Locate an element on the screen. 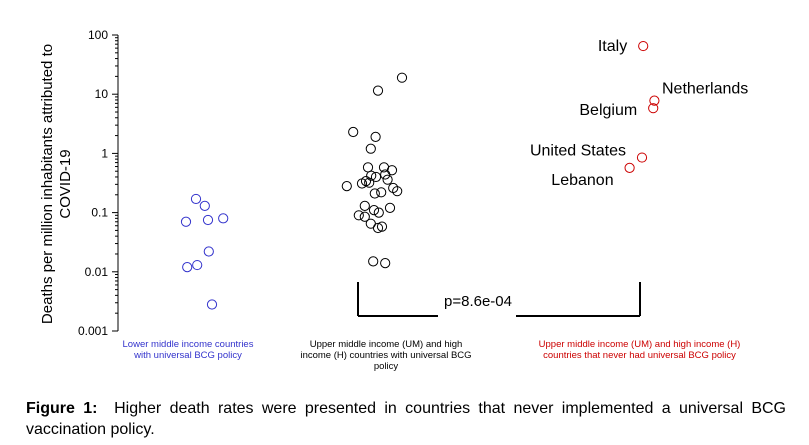  point-label: Italy is located at coordinates (612, 46).